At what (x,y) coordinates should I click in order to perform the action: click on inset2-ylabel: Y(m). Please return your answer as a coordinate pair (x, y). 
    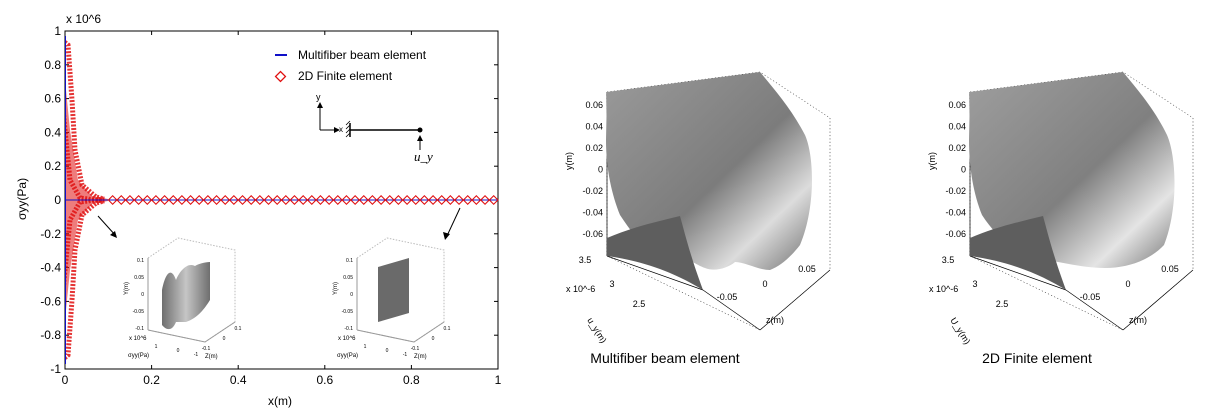
    Looking at the image, I should click on (336, 288).